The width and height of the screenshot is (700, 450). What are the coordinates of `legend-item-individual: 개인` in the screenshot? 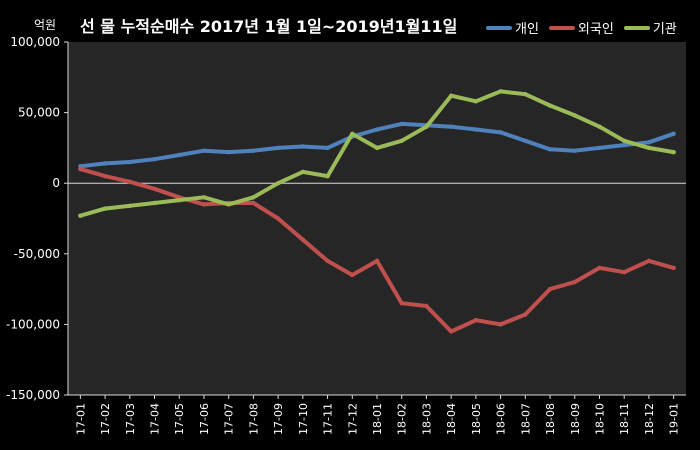 It's located at (512, 27).